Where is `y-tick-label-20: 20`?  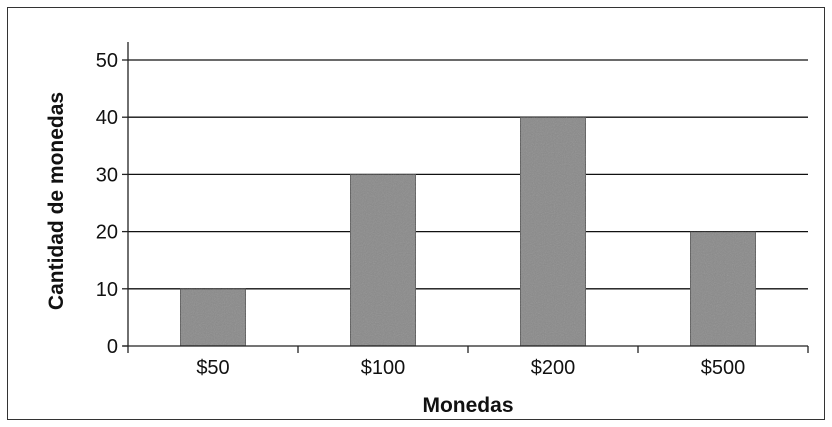
y-tick-label-20: 20 is located at coordinates (107, 233).